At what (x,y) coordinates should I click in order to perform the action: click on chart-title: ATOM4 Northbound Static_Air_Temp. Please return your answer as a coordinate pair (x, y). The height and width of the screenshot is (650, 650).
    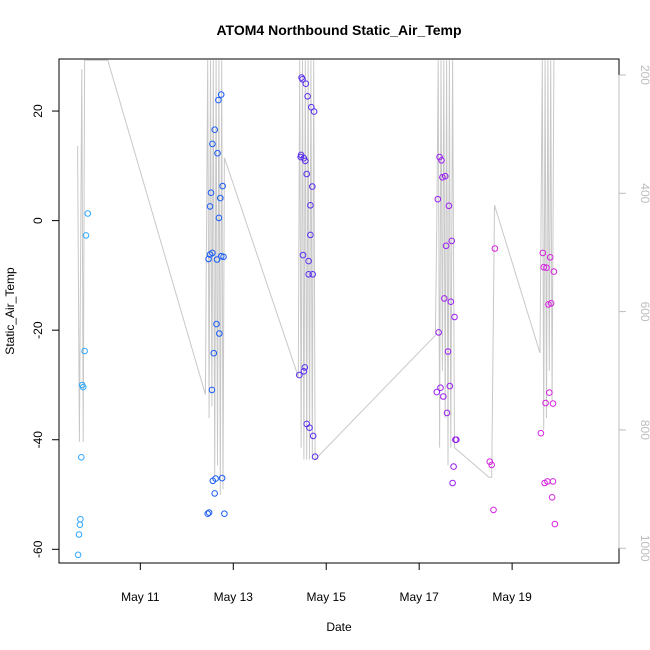
    Looking at the image, I should click on (338, 30).